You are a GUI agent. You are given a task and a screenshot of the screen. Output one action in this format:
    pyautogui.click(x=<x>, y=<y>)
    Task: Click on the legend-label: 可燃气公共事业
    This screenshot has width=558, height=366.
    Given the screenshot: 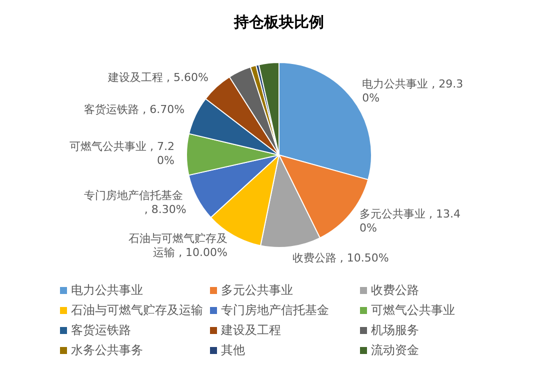 What is the action you would take?
    pyautogui.click(x=413, y=310)
    